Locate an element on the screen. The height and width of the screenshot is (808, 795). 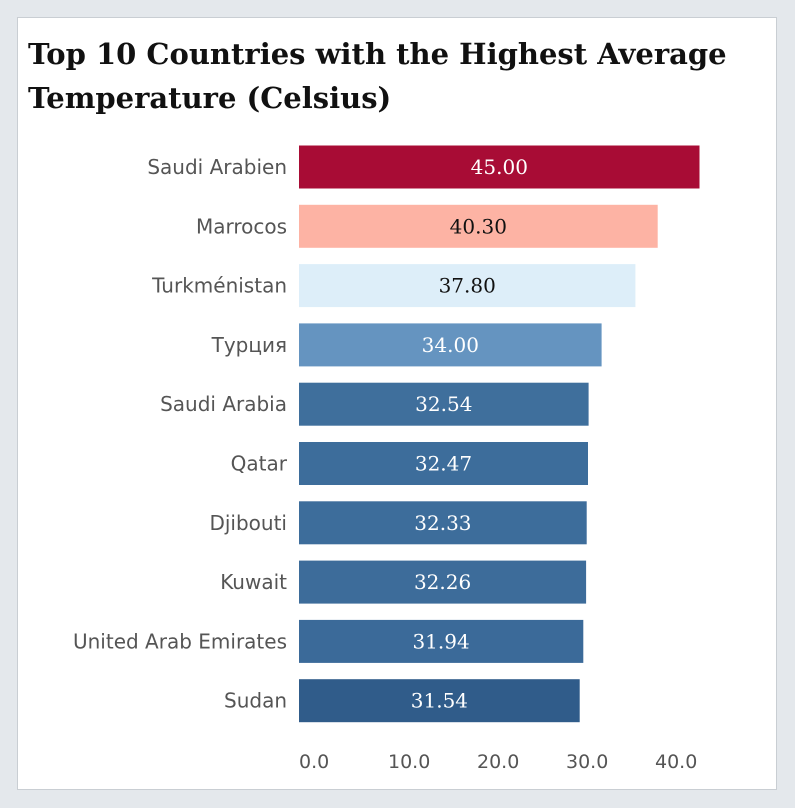
x-tick-label: 10.0 is located at coordinates (409, 762).